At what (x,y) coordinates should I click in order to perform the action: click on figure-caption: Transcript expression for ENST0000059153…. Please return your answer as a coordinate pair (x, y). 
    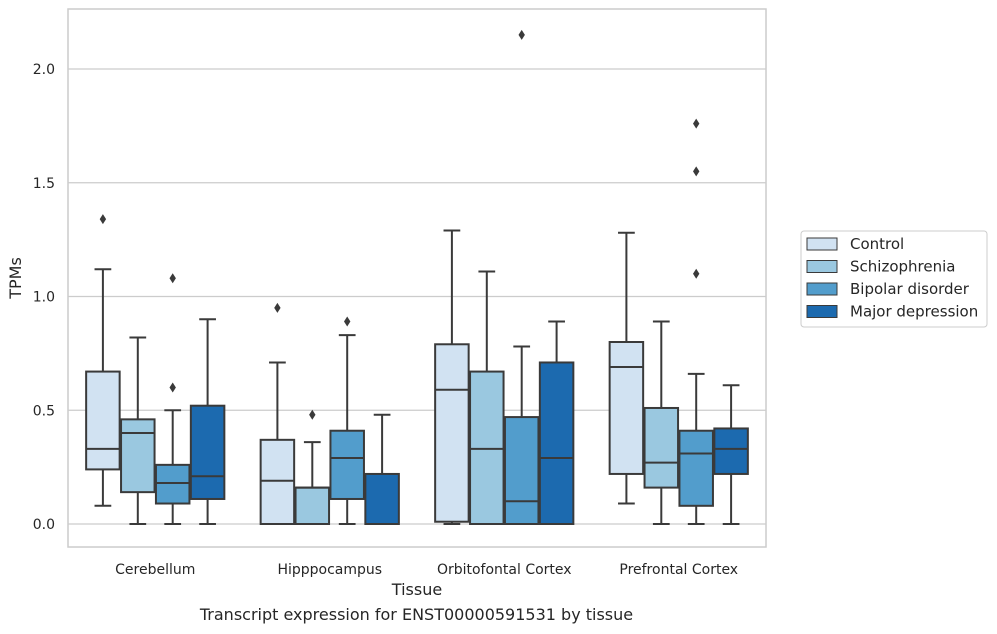
    Looking at the image, I should click on (416, 614).